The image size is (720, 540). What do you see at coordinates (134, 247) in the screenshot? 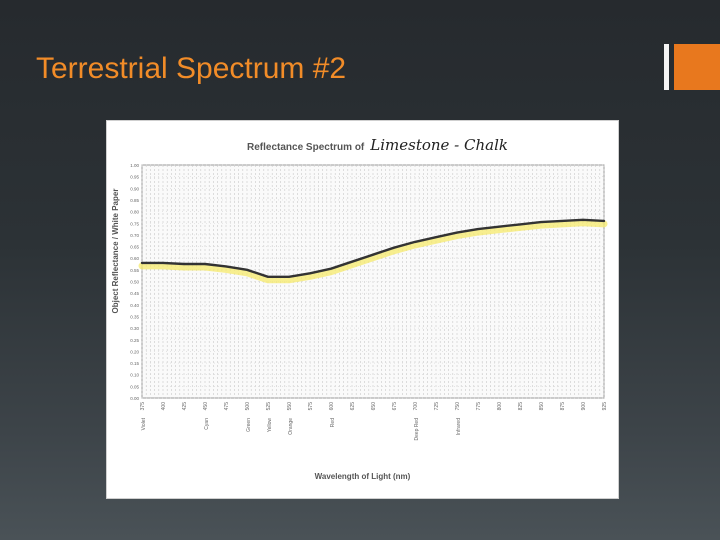
I see `y-tick-label: 0.65` at bounding box center [134, 247].